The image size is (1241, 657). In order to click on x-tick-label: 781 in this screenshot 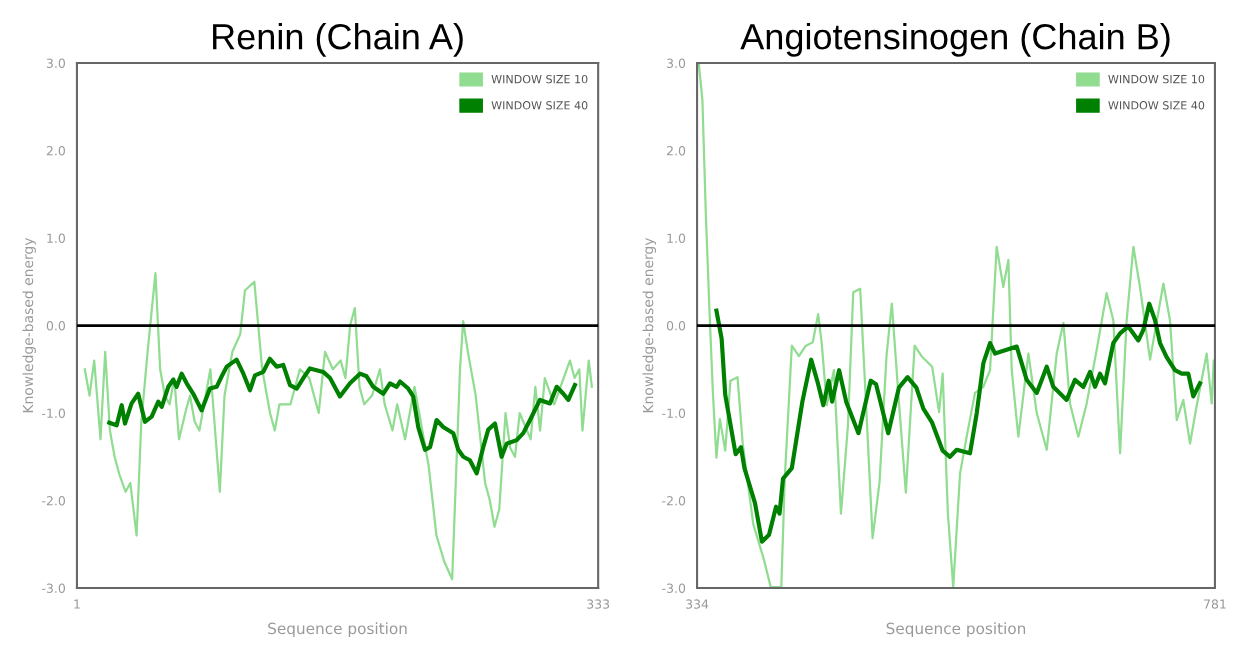, I will do `click(1215, 604)`.